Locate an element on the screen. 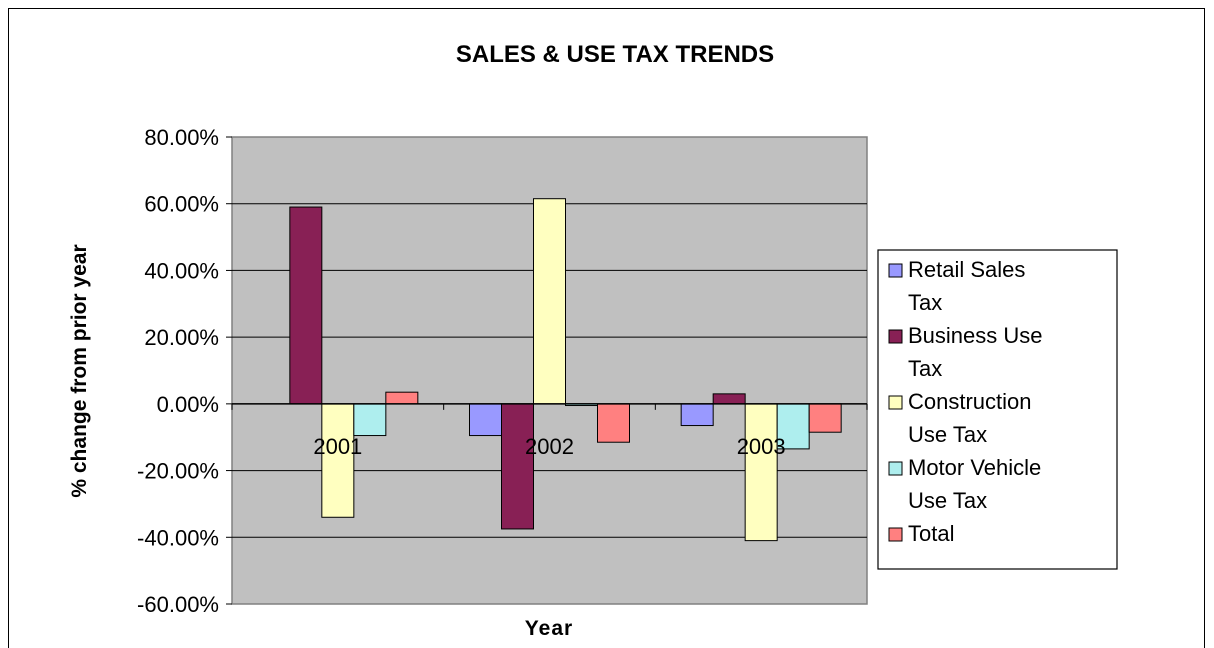  bar-construction-use-tax-2001 is located at coordinates (338, 460).